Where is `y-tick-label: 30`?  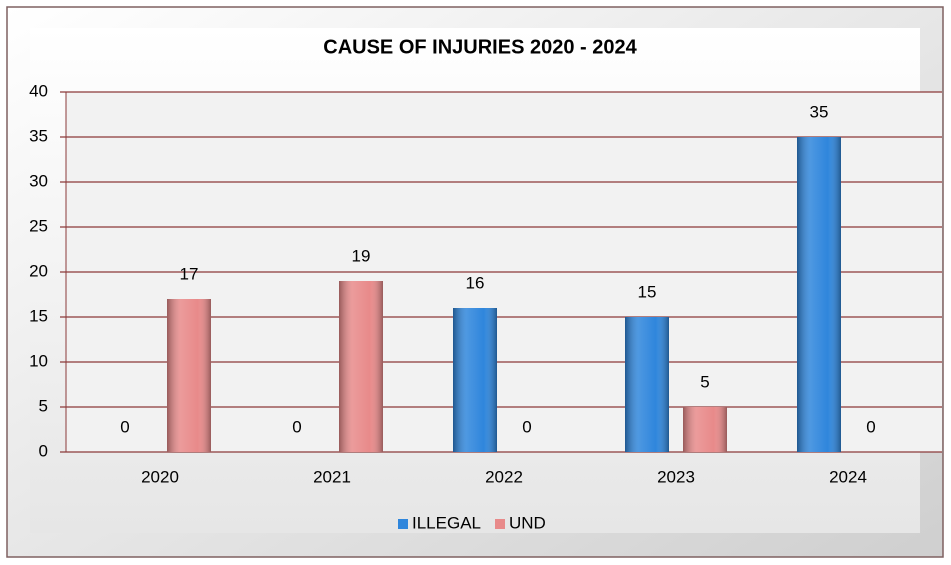 y-tick-label: 30 is located at coordinates (38, 180).